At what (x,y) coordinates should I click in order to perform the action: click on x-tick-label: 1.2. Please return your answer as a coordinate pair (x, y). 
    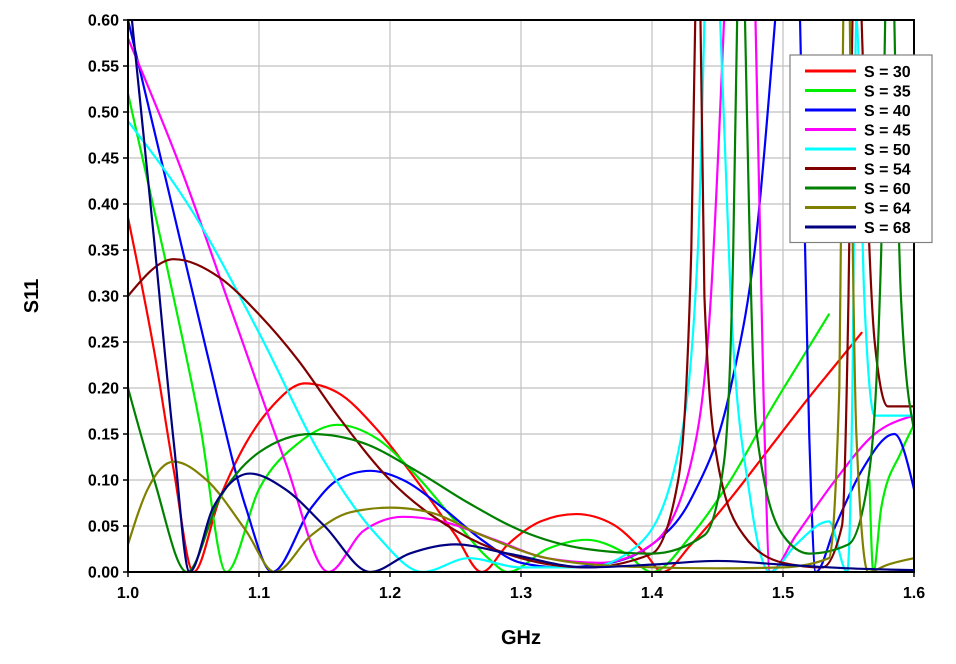
    Looking at the image, I should click on (390, 593).